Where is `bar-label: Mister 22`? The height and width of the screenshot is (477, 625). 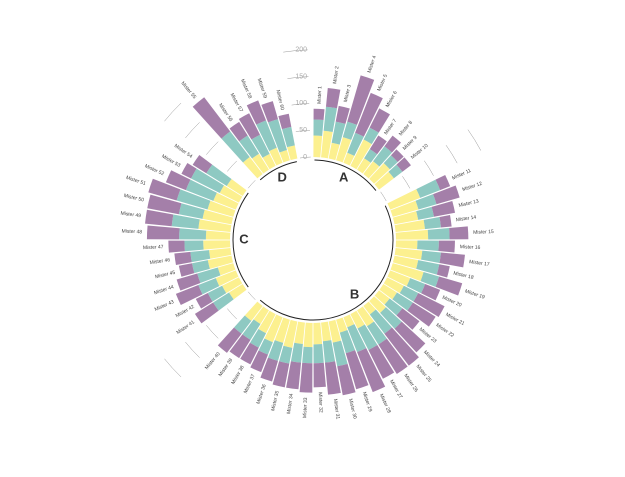
bar-label: Mister 22 is located at coordinates (445, 330).